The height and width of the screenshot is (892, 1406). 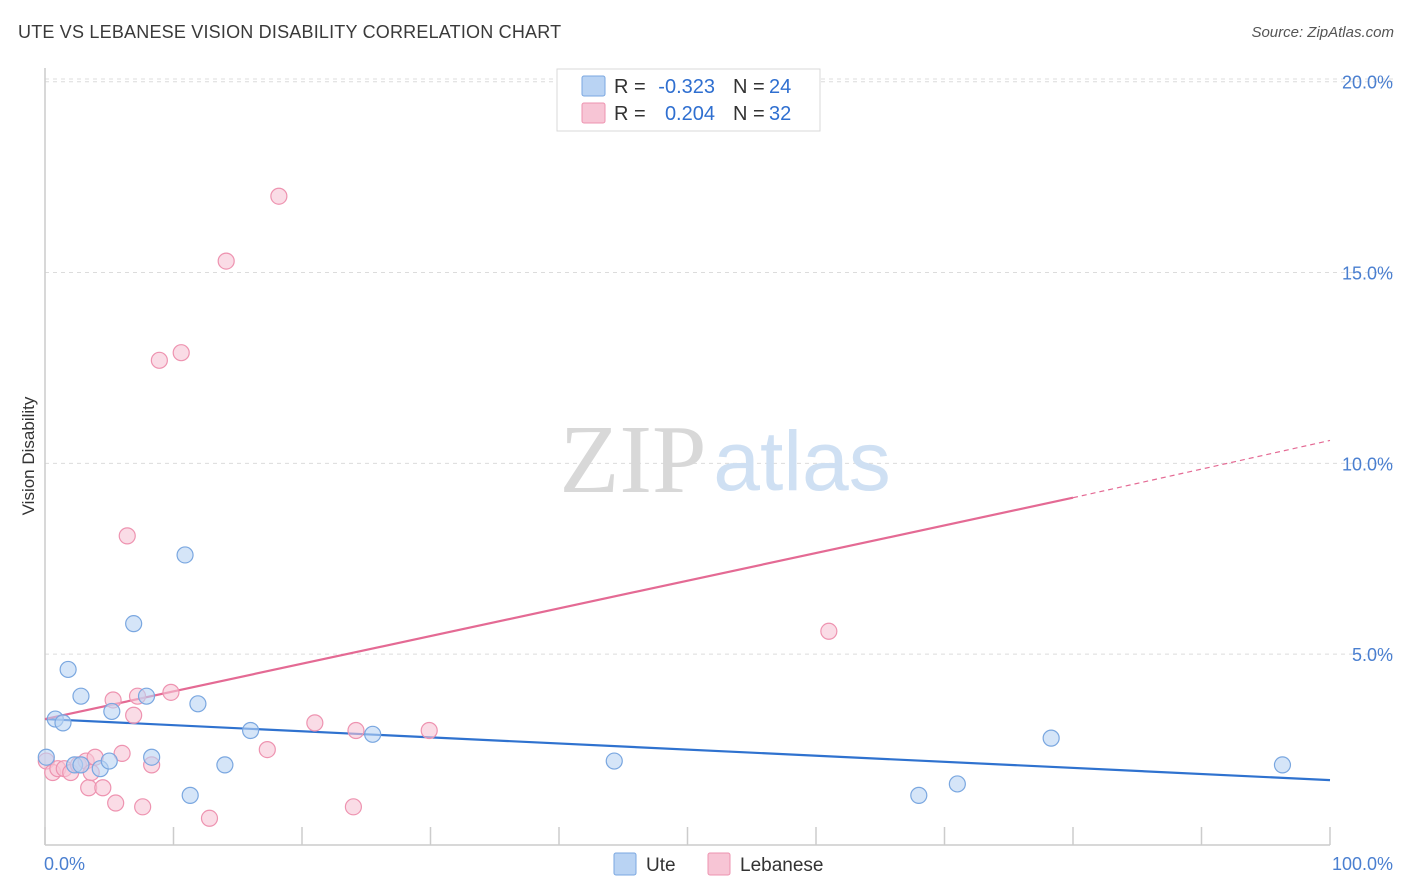 I want to click on y-axis-title: Vision Disability, so click(x=28, y=455).